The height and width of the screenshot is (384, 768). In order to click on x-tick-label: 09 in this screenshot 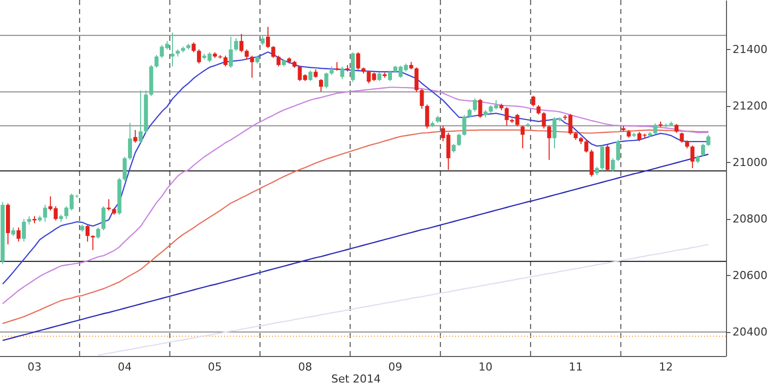, I will do `click(395, 367)`.